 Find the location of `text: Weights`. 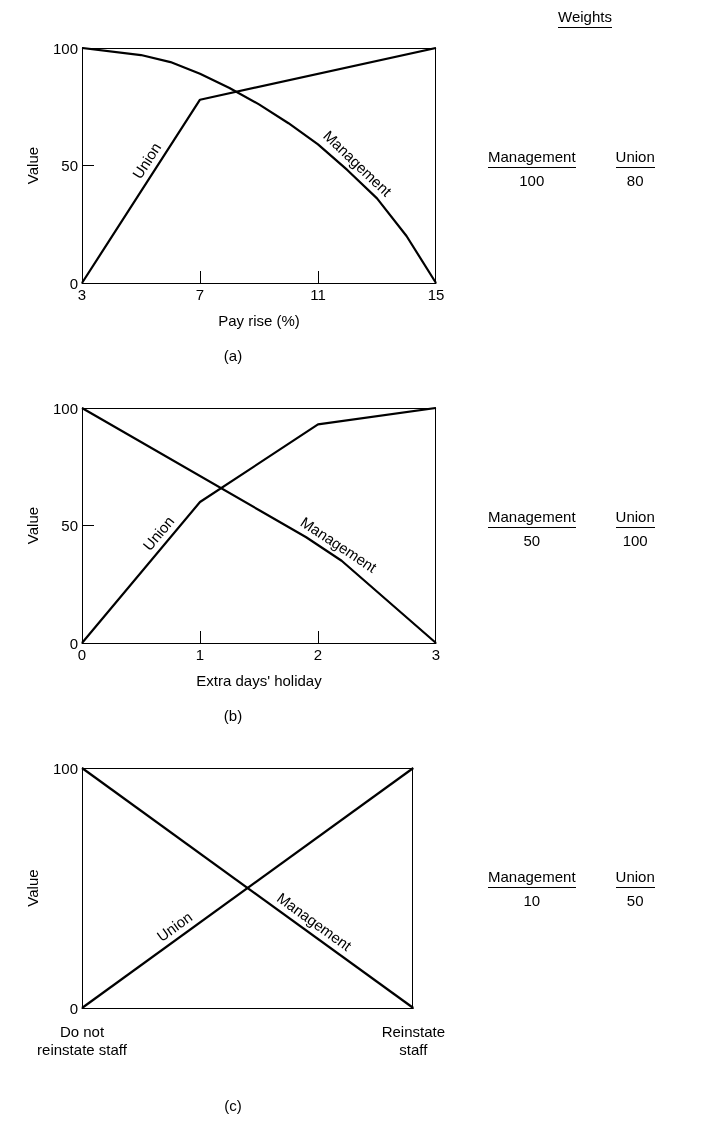

text: Weights is located at coordinates (585, 18).